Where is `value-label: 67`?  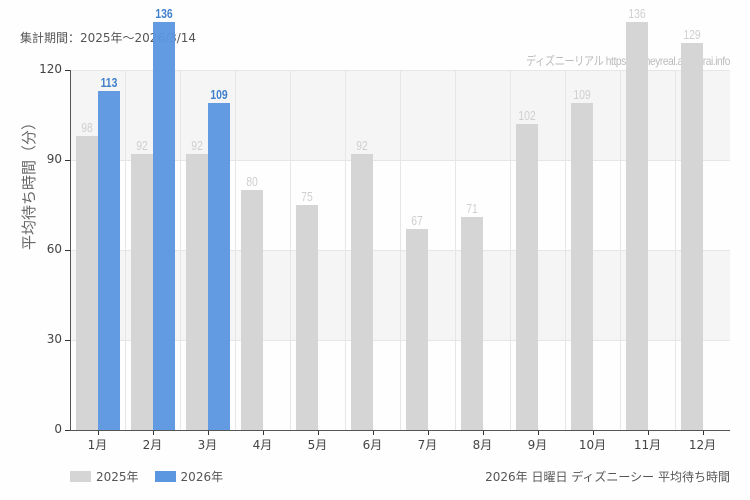 value-label: 67 is located at coordinates (416, 220).